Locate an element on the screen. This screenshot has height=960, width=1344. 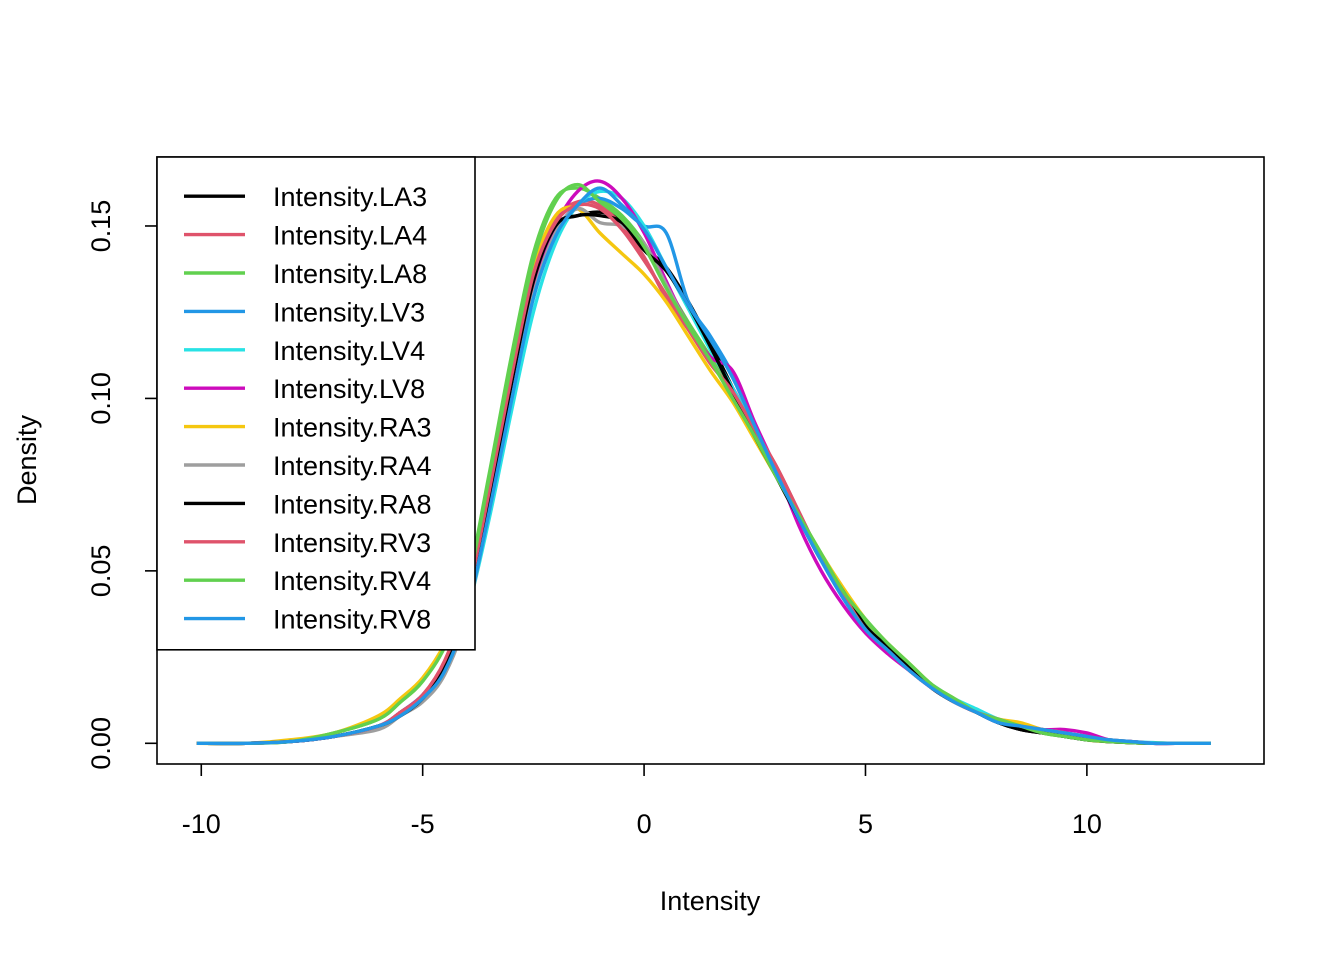
legend-label: Intensity.LA8 is located at coordinates (350, 274).